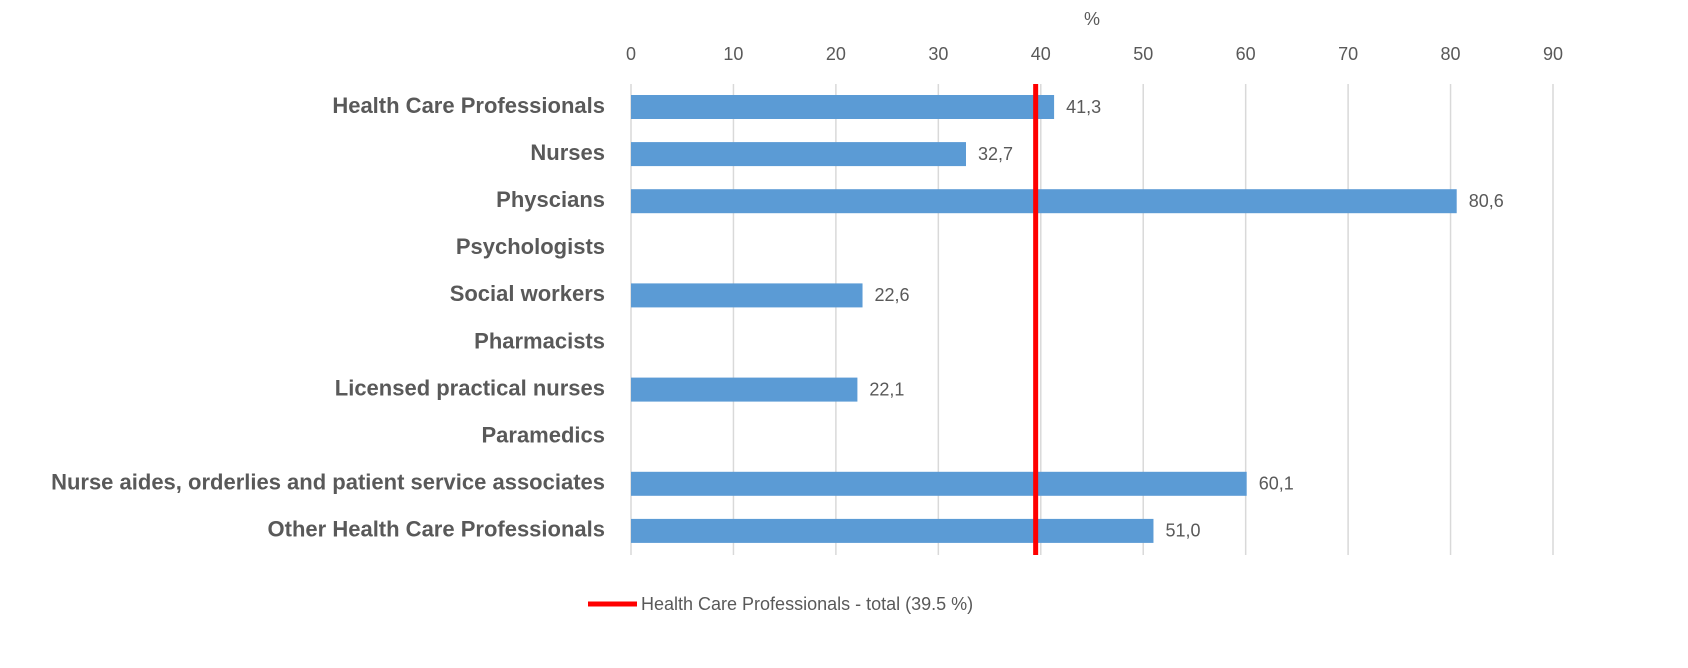 The height and width of the screenshot is (668, 1688). I want to click on y-tick-label: Health Care Professionals, so click(468, 105).